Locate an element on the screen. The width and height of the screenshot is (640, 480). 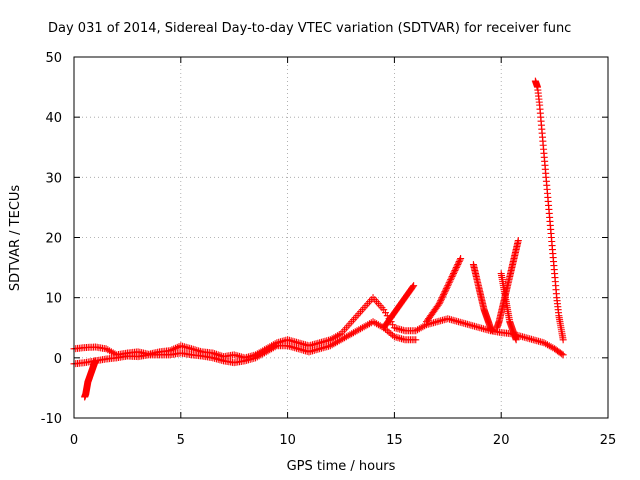
y-tick-label: -10 is located at coordinates (51, 419).